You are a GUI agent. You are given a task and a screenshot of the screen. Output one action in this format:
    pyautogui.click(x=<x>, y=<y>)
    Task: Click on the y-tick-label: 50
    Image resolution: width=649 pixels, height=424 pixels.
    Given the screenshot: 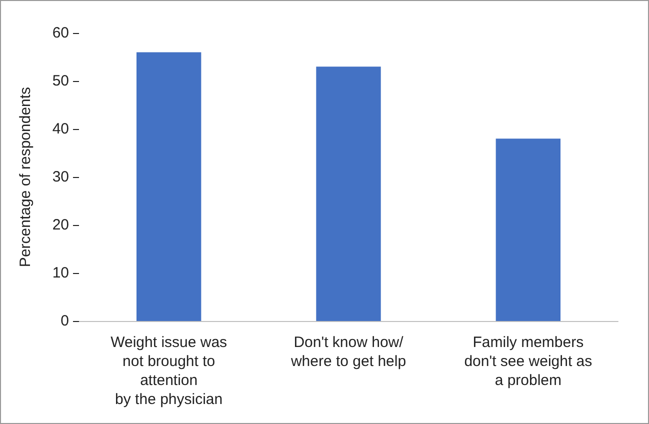 What is the action you would take?
    pyautogui.click(x=60, y=81)
    